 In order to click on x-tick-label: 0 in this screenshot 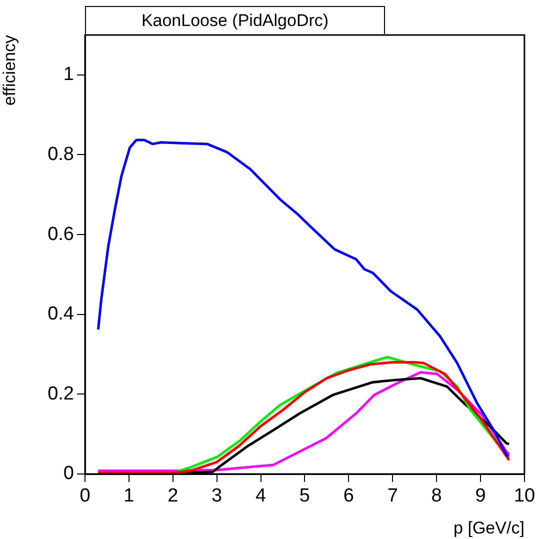, I will do `click(85, 496)`.